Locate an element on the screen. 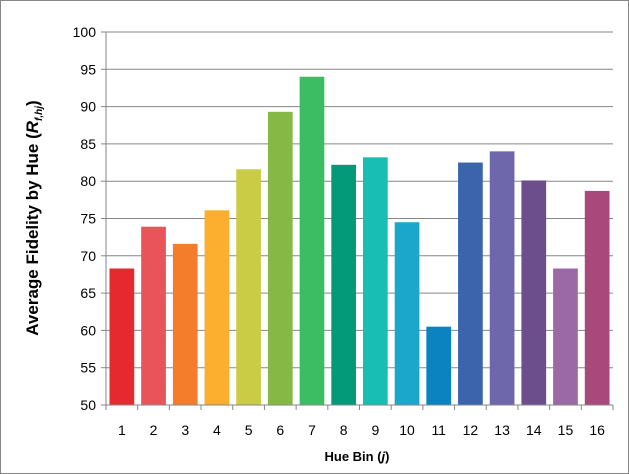  x-tick-label: 15 is located at coordinates (566, 430).